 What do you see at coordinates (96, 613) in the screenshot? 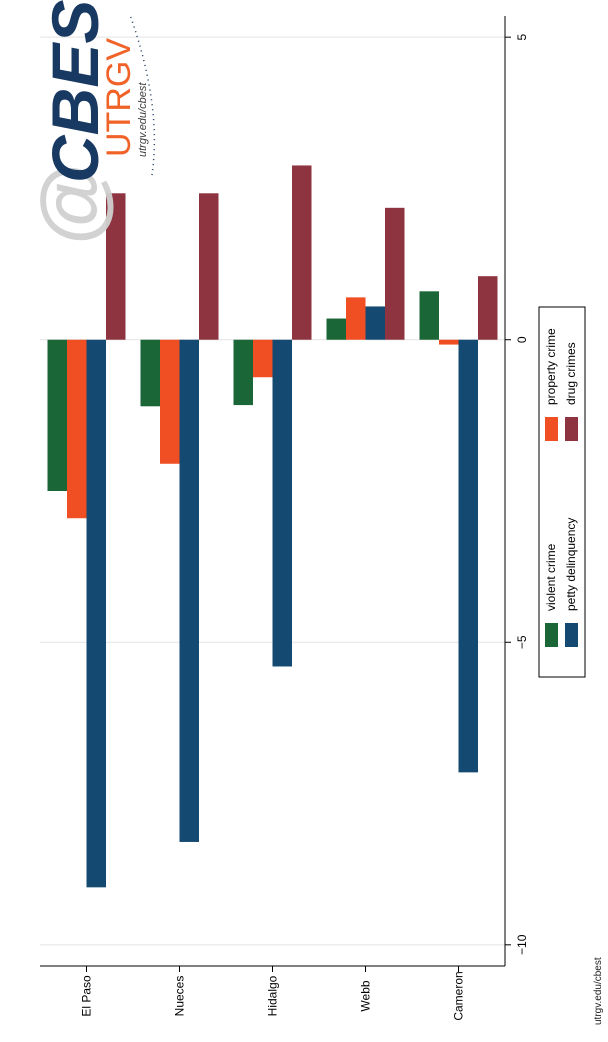
I see `bar-petty-delinquency-el-paso` at bounding box center [96, 613].